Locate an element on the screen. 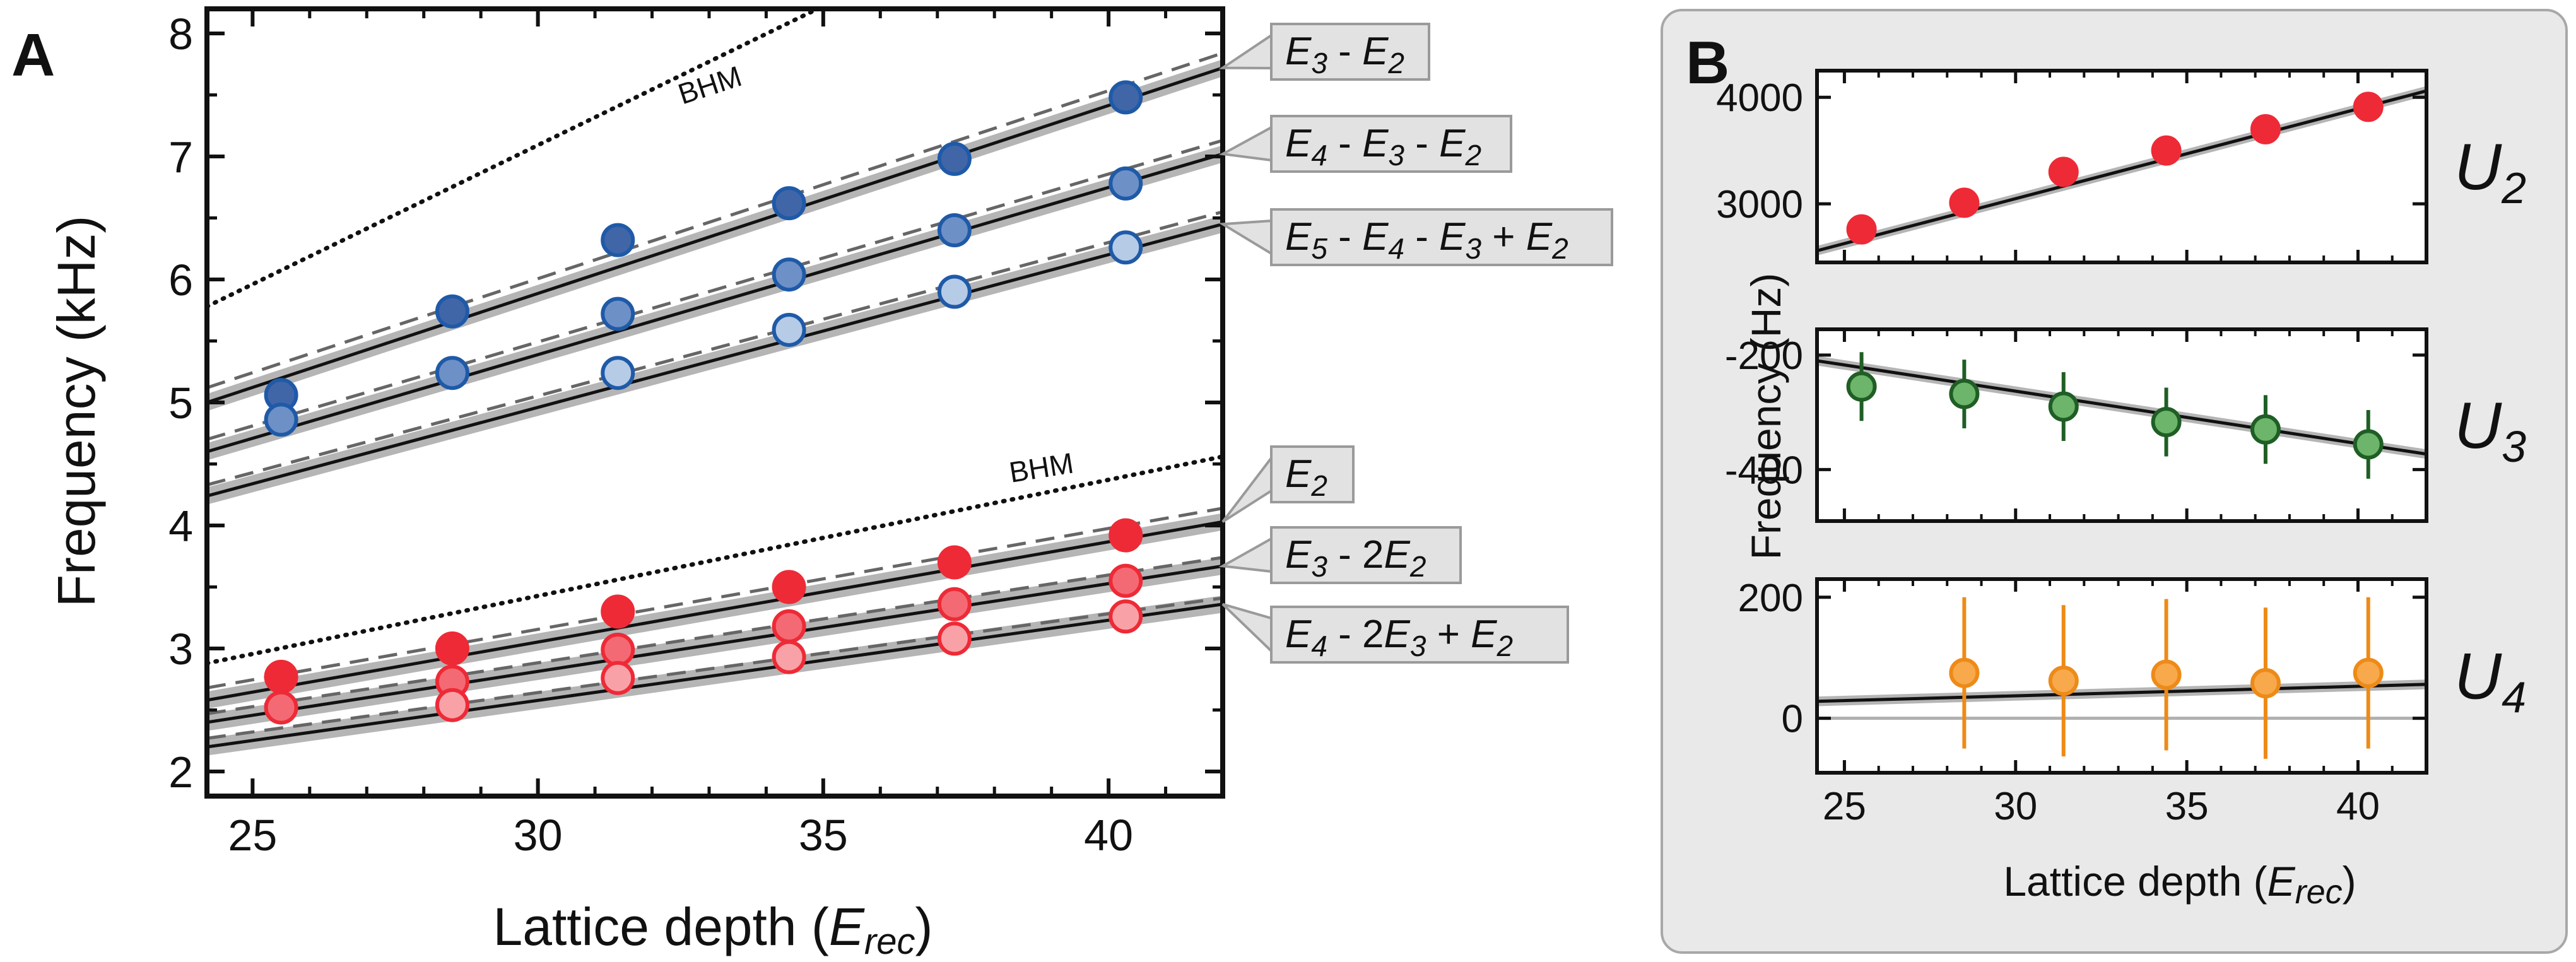 This screenshot has width=2576, height=962. panel-b-xlabel: Lattice depth (Erec) is located at coordinates (2179, 884).